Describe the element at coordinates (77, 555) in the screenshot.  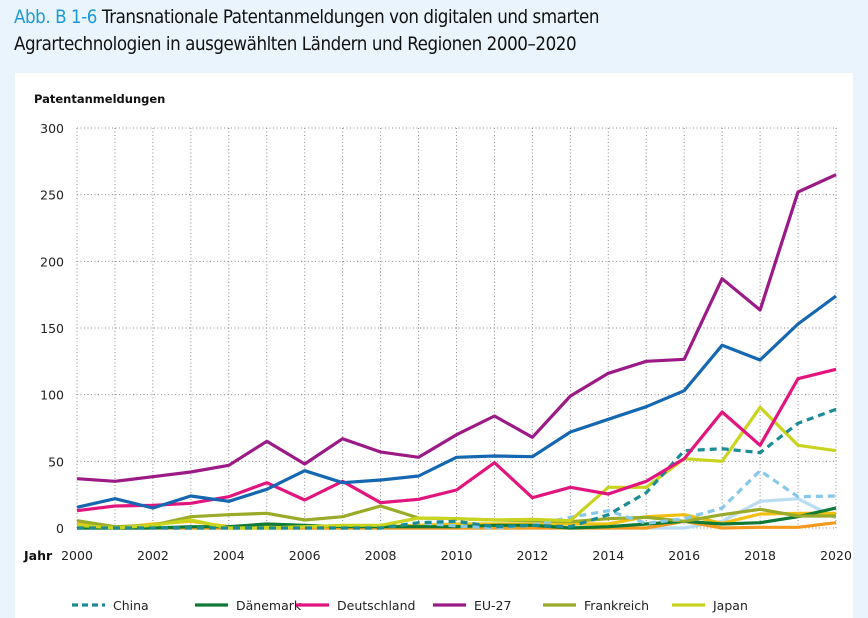
I see `x-tick-label: 2000` at that location.